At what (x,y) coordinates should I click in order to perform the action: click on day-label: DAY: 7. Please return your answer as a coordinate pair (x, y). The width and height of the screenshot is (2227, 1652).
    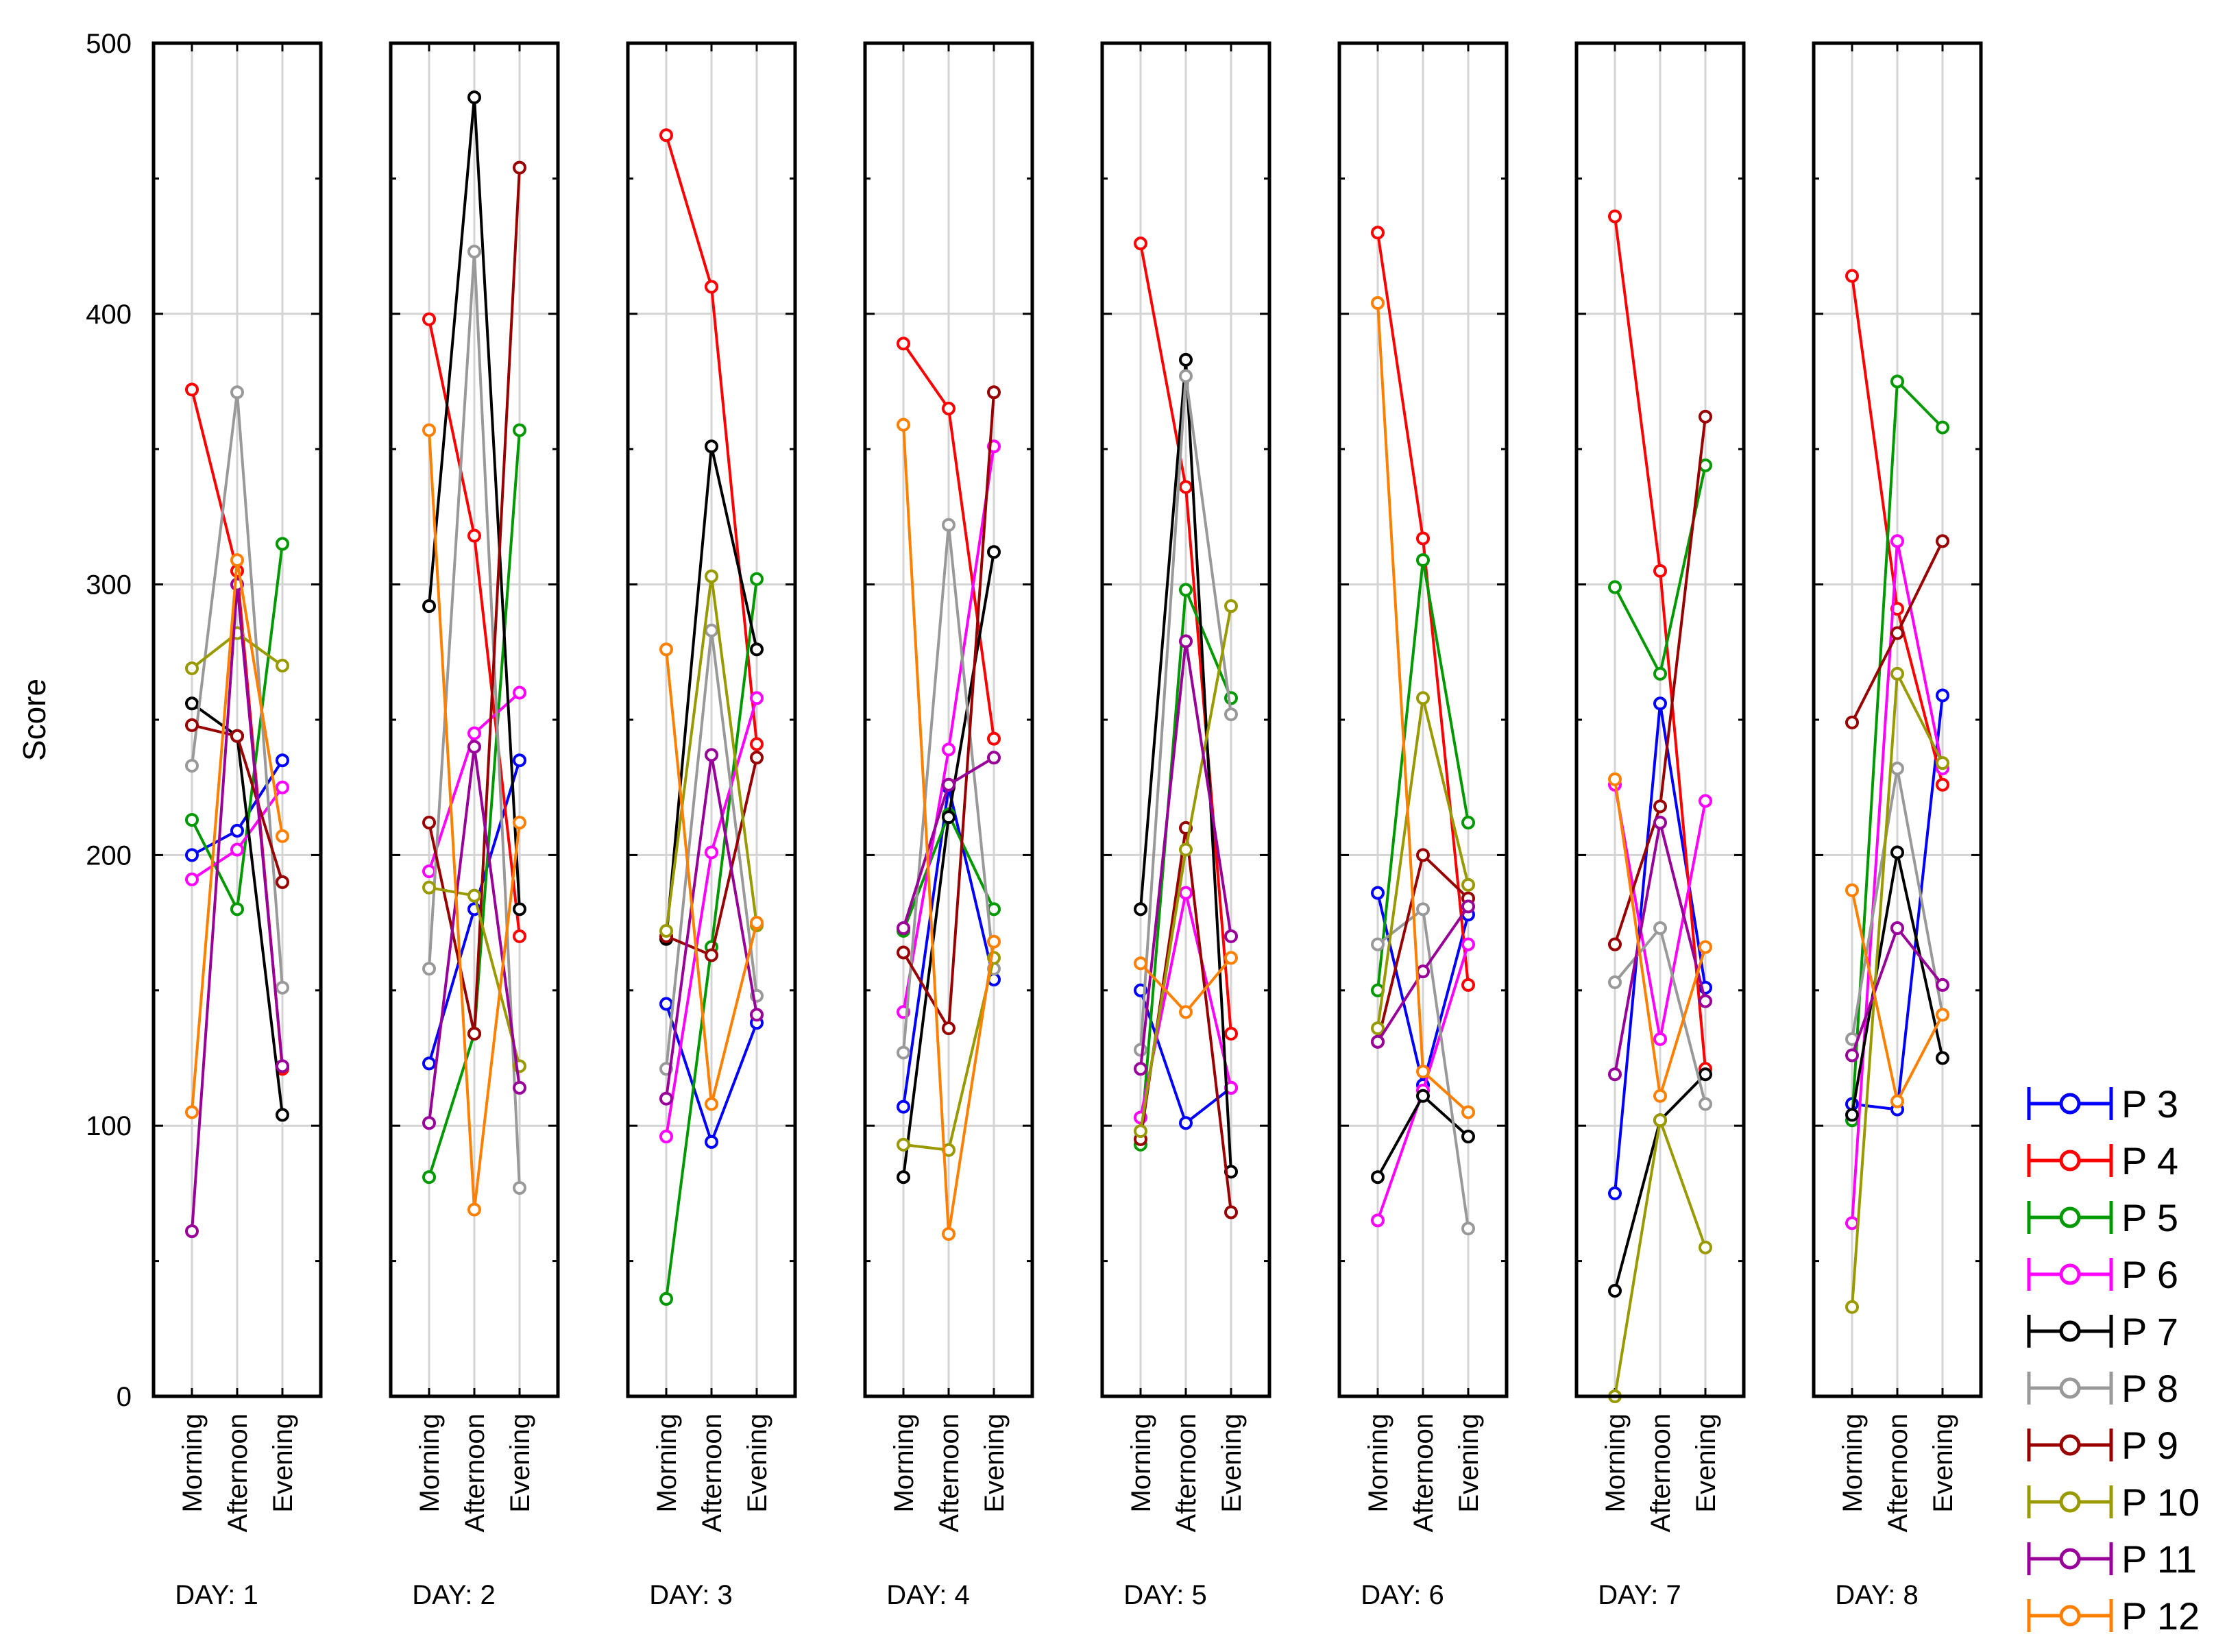
    Looking at the image, I should click on (1639, 1595).